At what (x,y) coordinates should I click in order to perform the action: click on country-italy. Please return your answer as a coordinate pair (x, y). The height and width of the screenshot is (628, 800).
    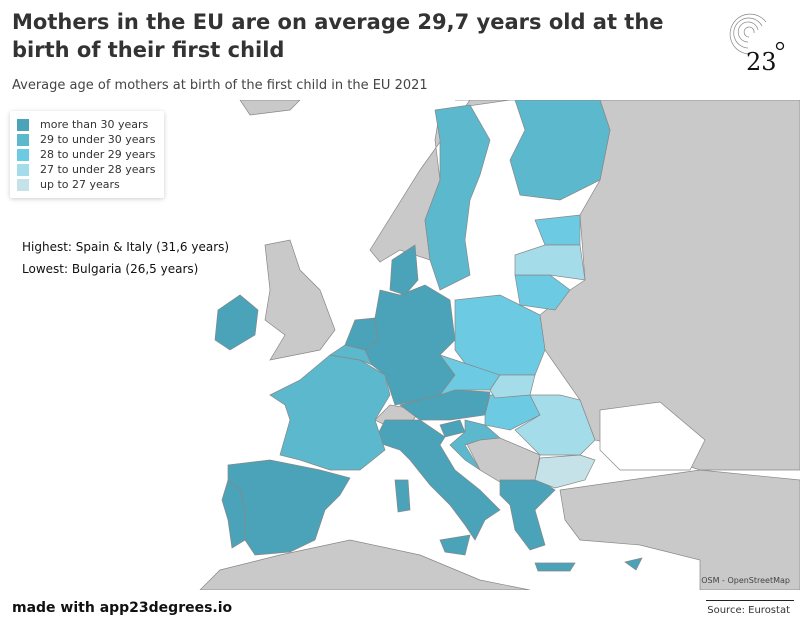
    Looking at the image, I should click on (437, 480).